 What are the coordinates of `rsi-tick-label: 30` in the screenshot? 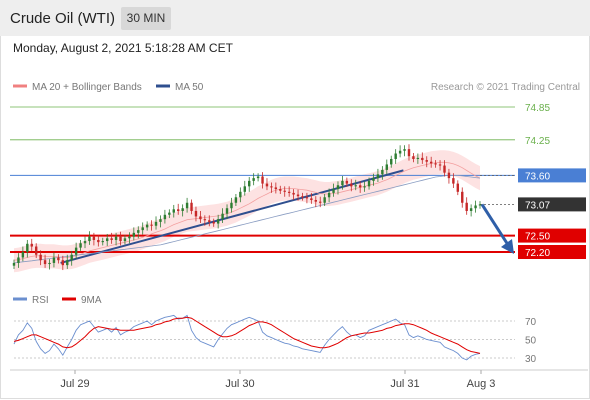 It's located at (531, 359).